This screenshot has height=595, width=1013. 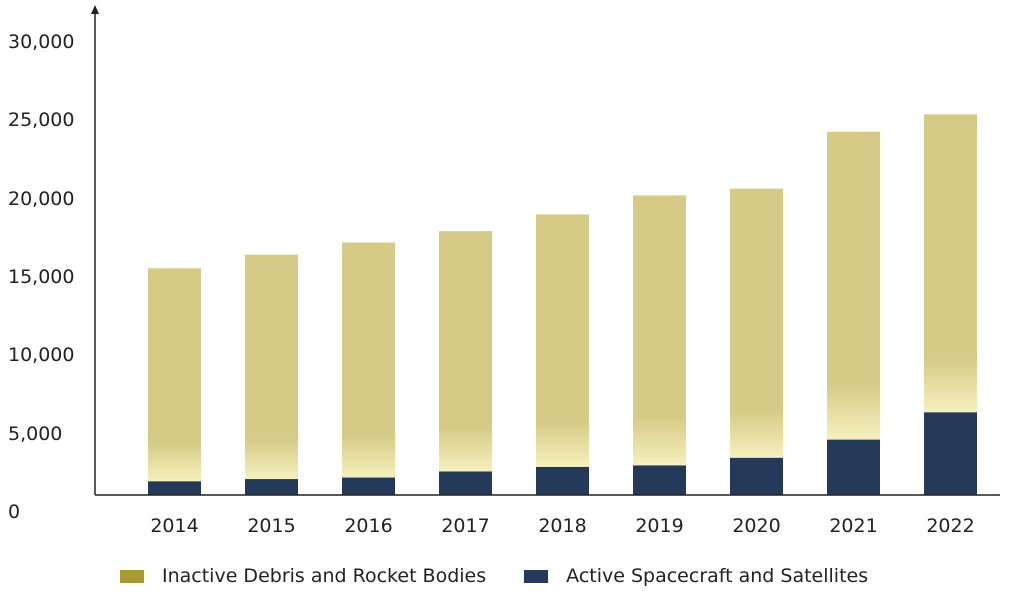 I want to click on bar-inactive-2014, so click(x=174, y=375).